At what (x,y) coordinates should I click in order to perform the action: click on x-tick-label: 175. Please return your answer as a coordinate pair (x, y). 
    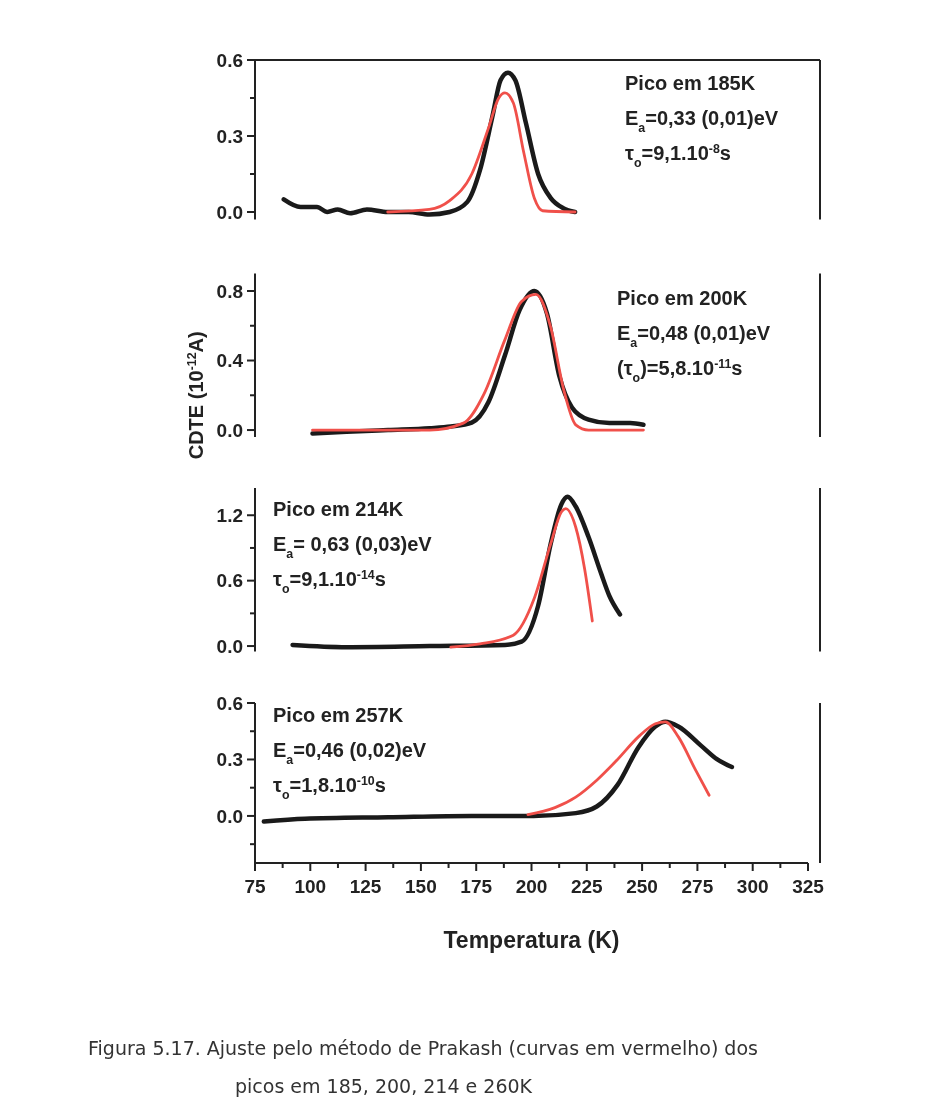
    Looking at the image, I should click on (476, 886).